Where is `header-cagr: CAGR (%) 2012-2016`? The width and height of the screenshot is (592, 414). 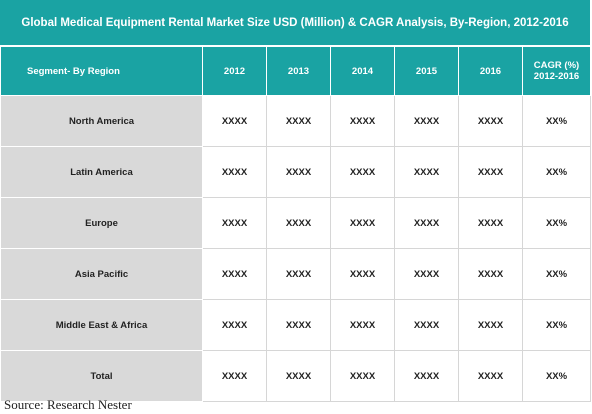
header-cagr: CAGR (%) 2012-2016 is located at coordinates (556, 71).